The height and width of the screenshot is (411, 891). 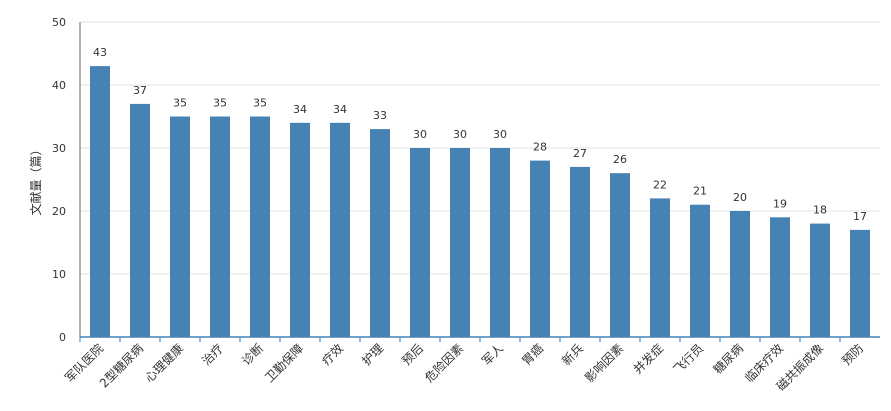 I want to click on y-tick-label-20: 20, so click(x=59, y=211).